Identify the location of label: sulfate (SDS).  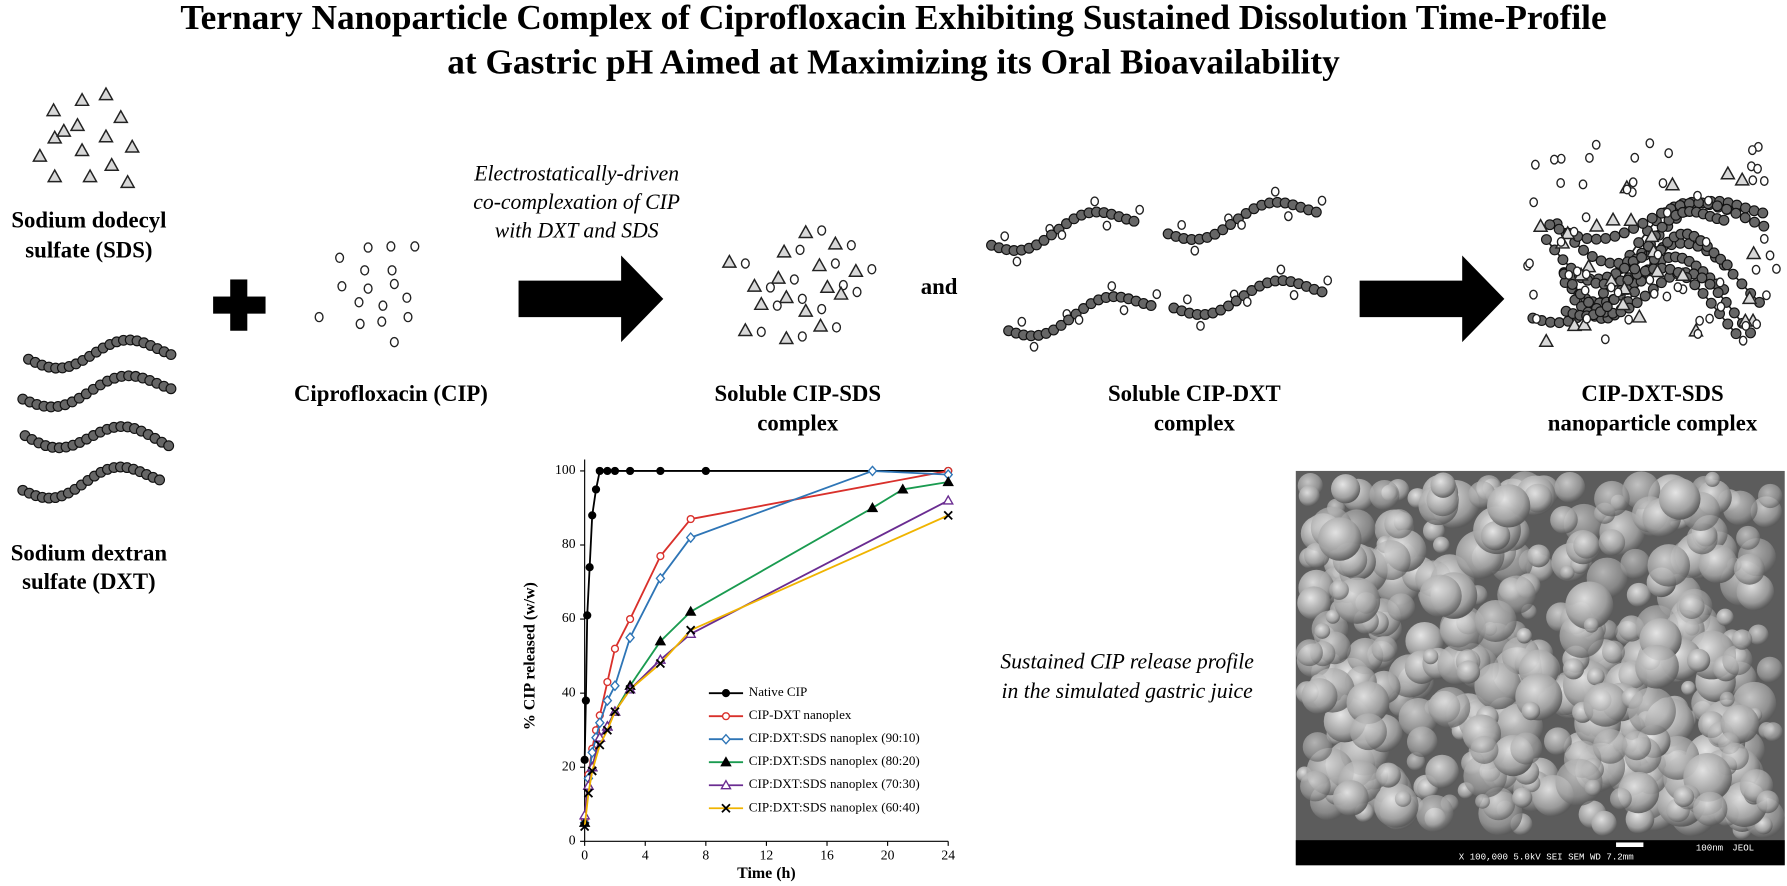
(88, 249).